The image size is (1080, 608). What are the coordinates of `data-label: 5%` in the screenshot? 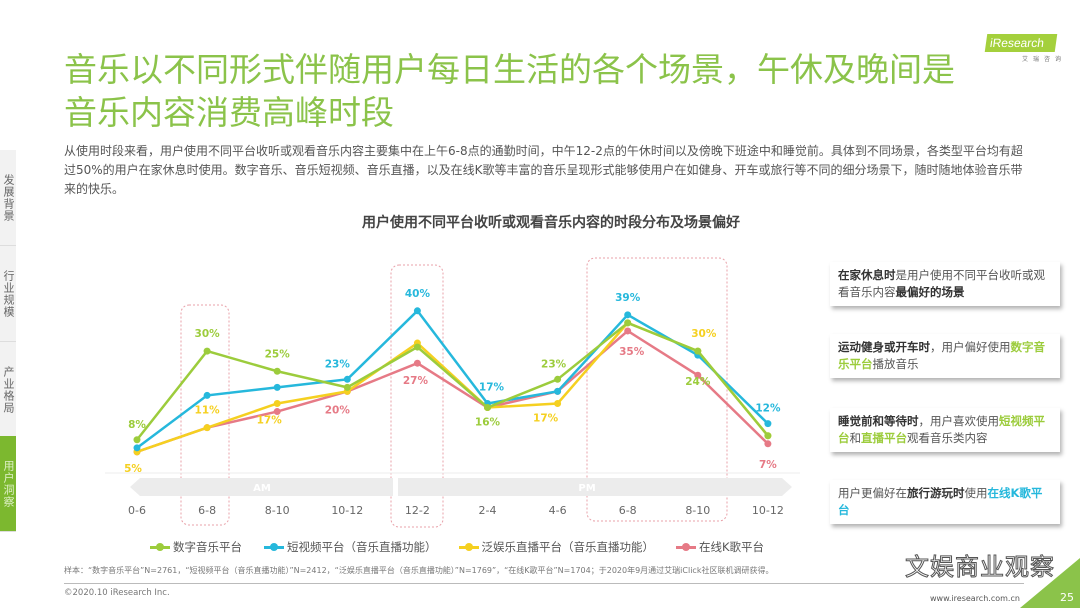 It's located at (133, 469).